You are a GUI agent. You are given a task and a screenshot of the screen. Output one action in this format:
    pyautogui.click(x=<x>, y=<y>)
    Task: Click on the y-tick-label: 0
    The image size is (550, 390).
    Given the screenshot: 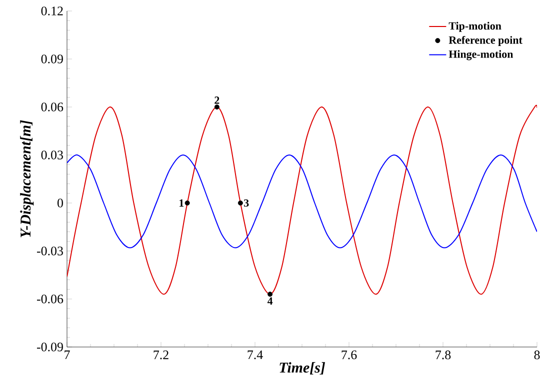 What is the action you would take?
    pyautogui.click(x=60, y=203)
    